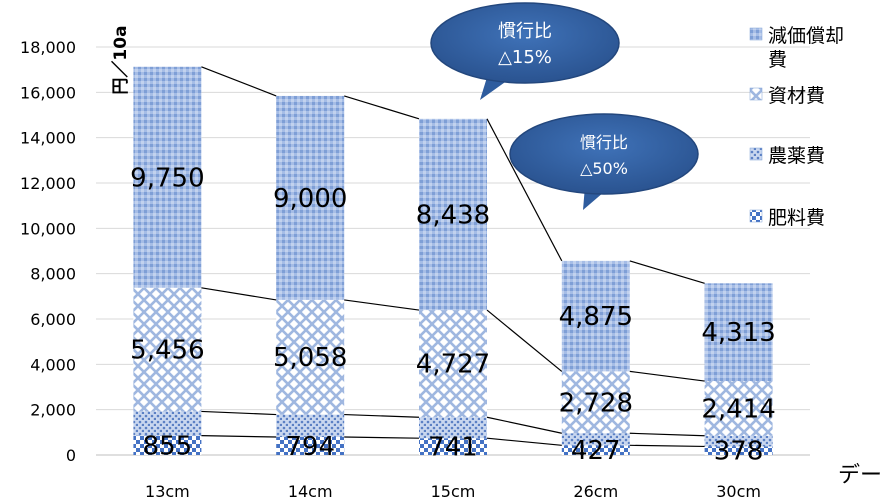 This screenshot has width=884, height=501. Describe the element at coordinates (525, 57) in the screenshot. I see `callout-text: △15%` at that location.